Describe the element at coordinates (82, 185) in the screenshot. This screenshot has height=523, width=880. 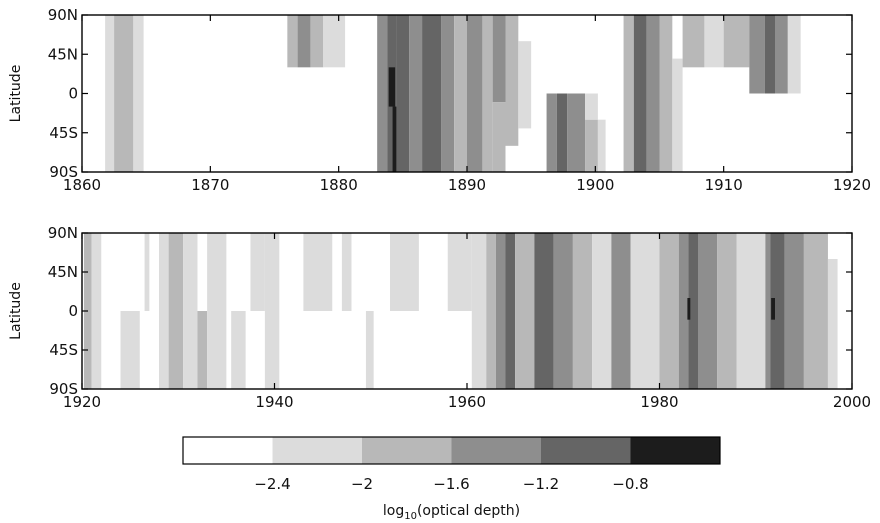
I see `p1-xtick-label-0: 1860` at that location.